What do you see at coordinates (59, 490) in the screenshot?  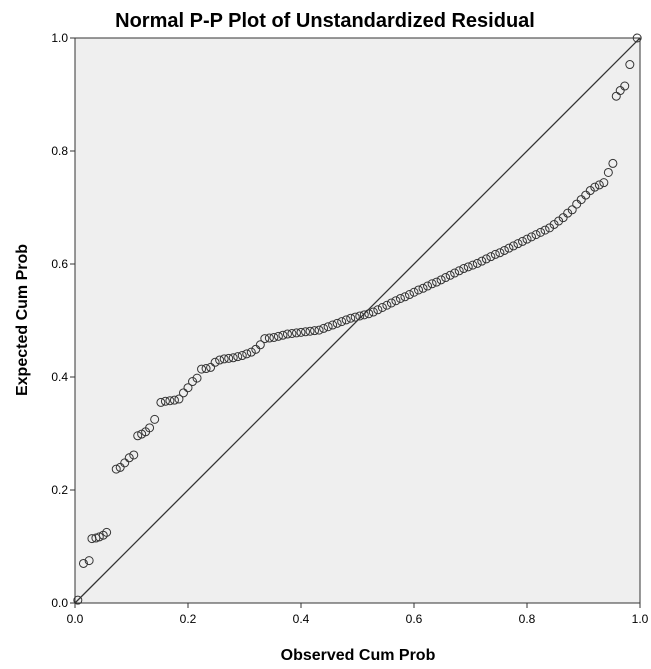 I see `y-tick-label: 0.2` at bounding box center [59, 490].